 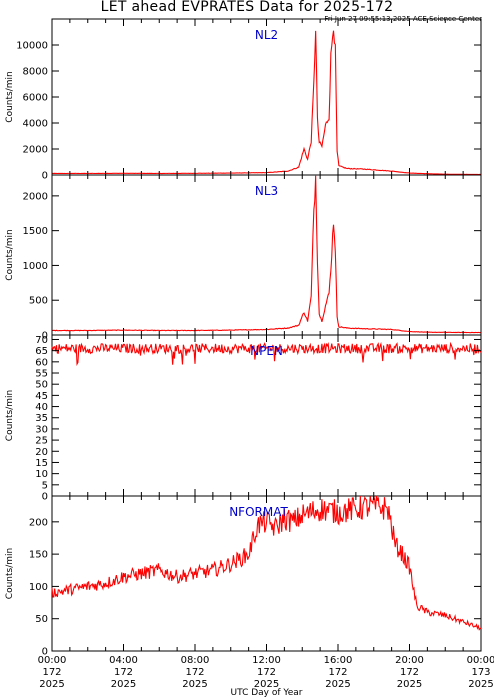 I want to click on xtick-doy-label: 173, so click(x=480, y=672).